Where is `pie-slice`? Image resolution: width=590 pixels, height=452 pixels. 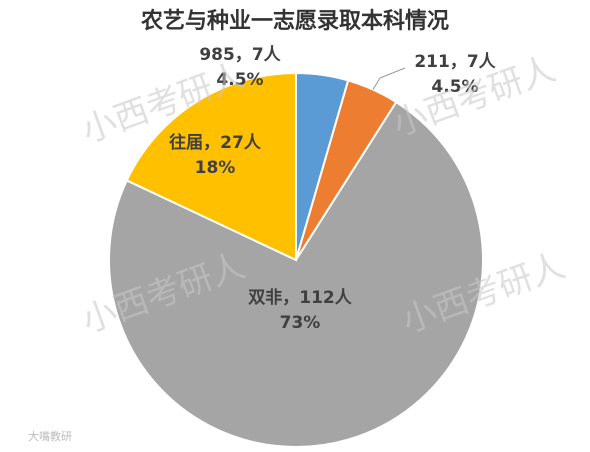
pie-slice is located at coordinates (211, 166).